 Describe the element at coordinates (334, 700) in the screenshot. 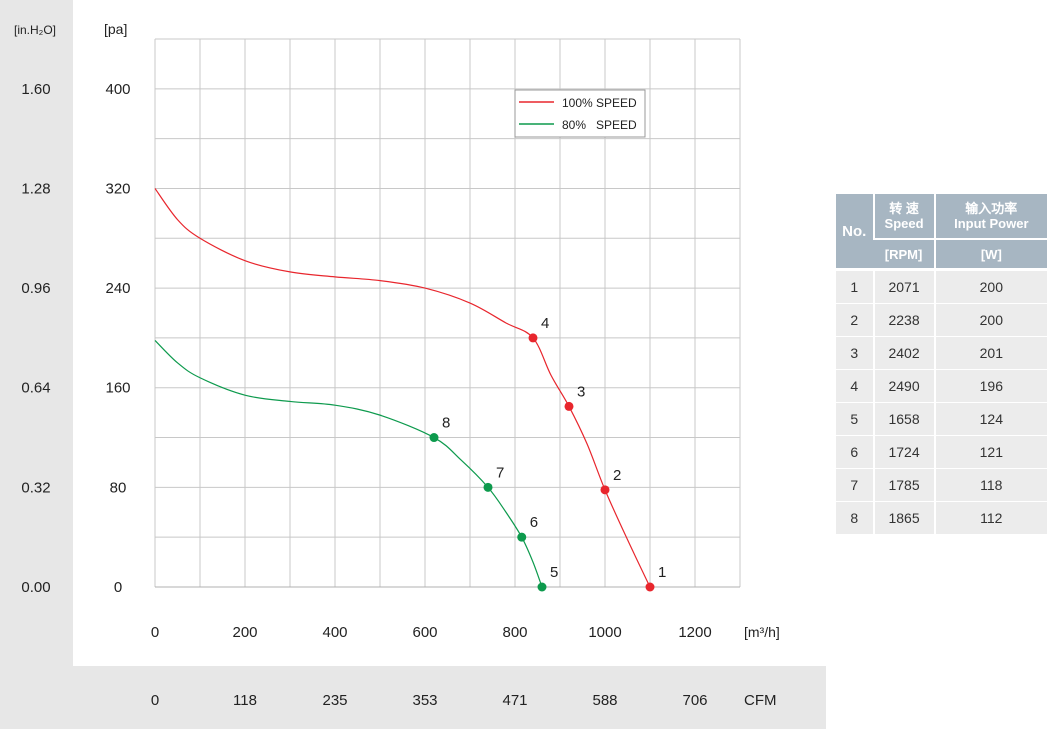

I see `x2-tick-label: 235` at that location.